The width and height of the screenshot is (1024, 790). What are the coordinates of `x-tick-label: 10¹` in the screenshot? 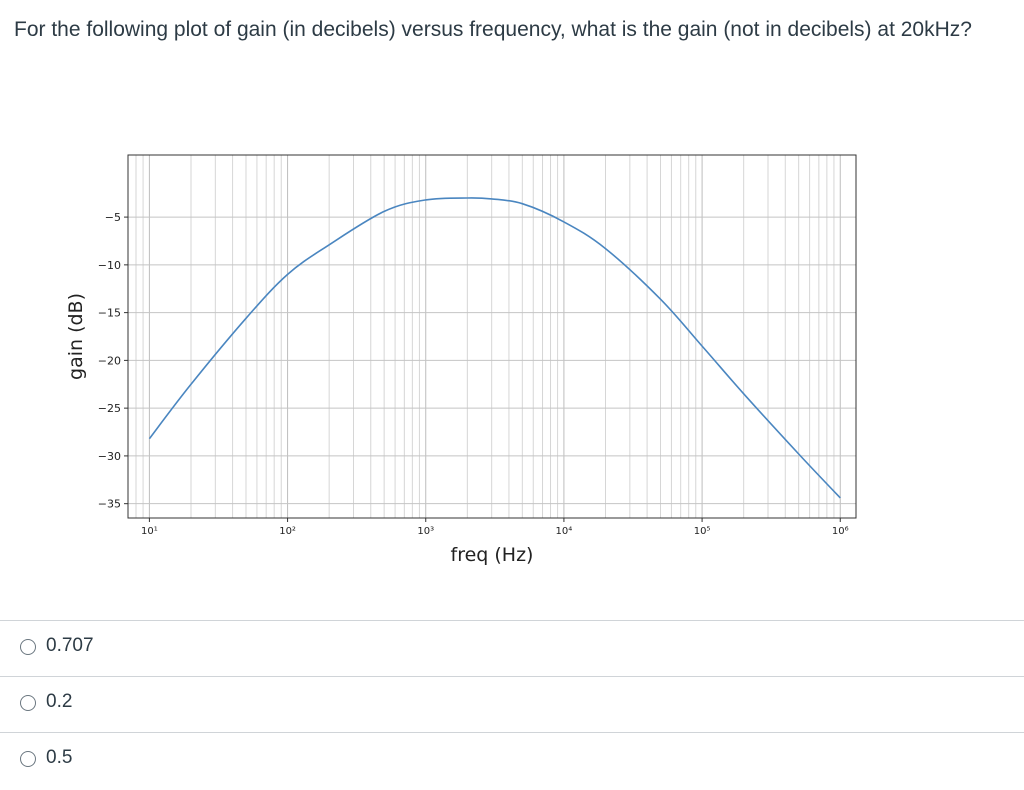 It's located at (149, 531).